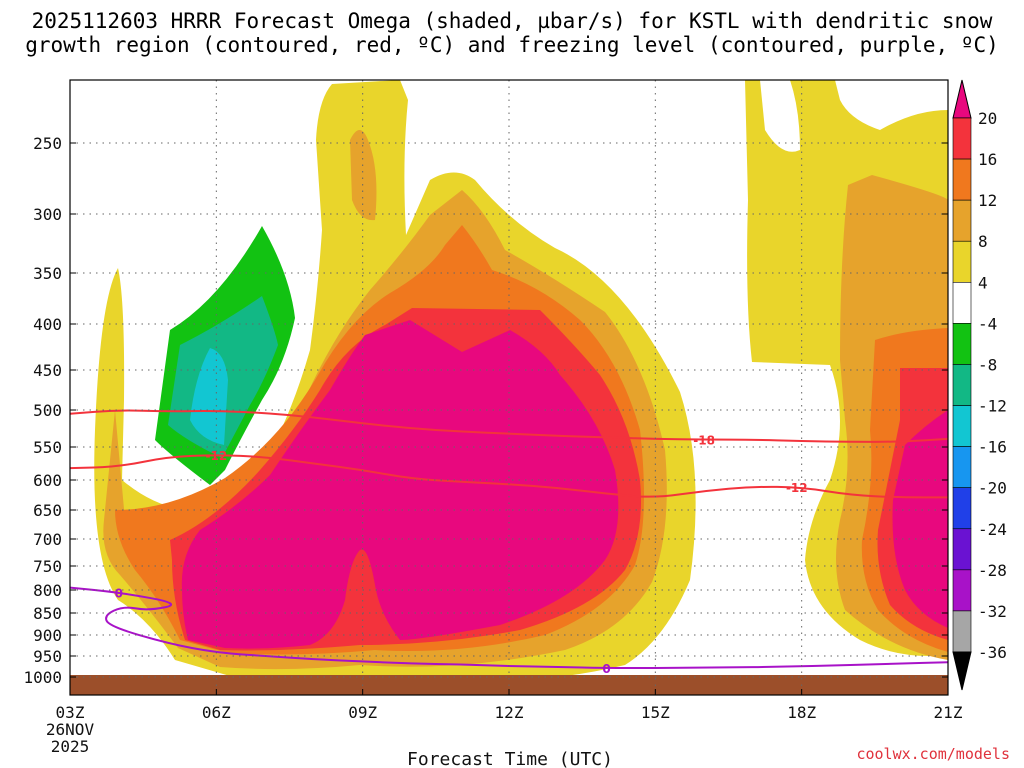  What do you see at coordinates (992, 652) in the screenshot?
I see `colorbar-label: -36` at bounding box center [992, 652].